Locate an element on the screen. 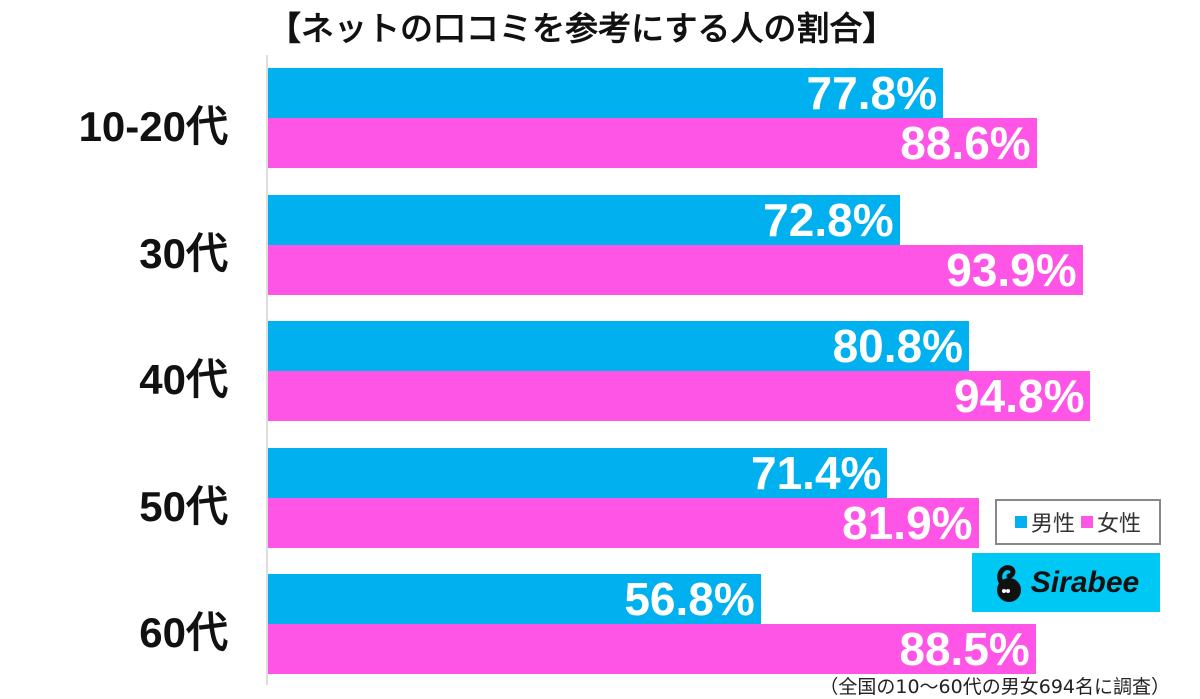 This screenshot has height=699, width=1200. bar-value-label: 88.6% is located at coordinates (965, 143).